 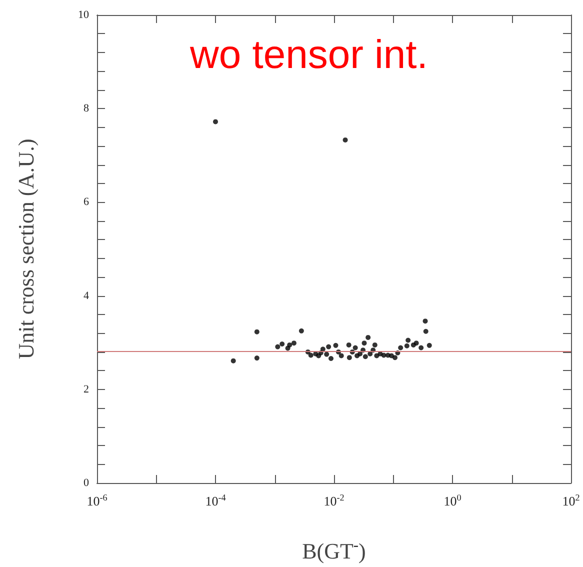 What do you see at coordinates (87, 296) in the screenshot?
I see `y-tick-label: 4` at bounding box center [87, 296].